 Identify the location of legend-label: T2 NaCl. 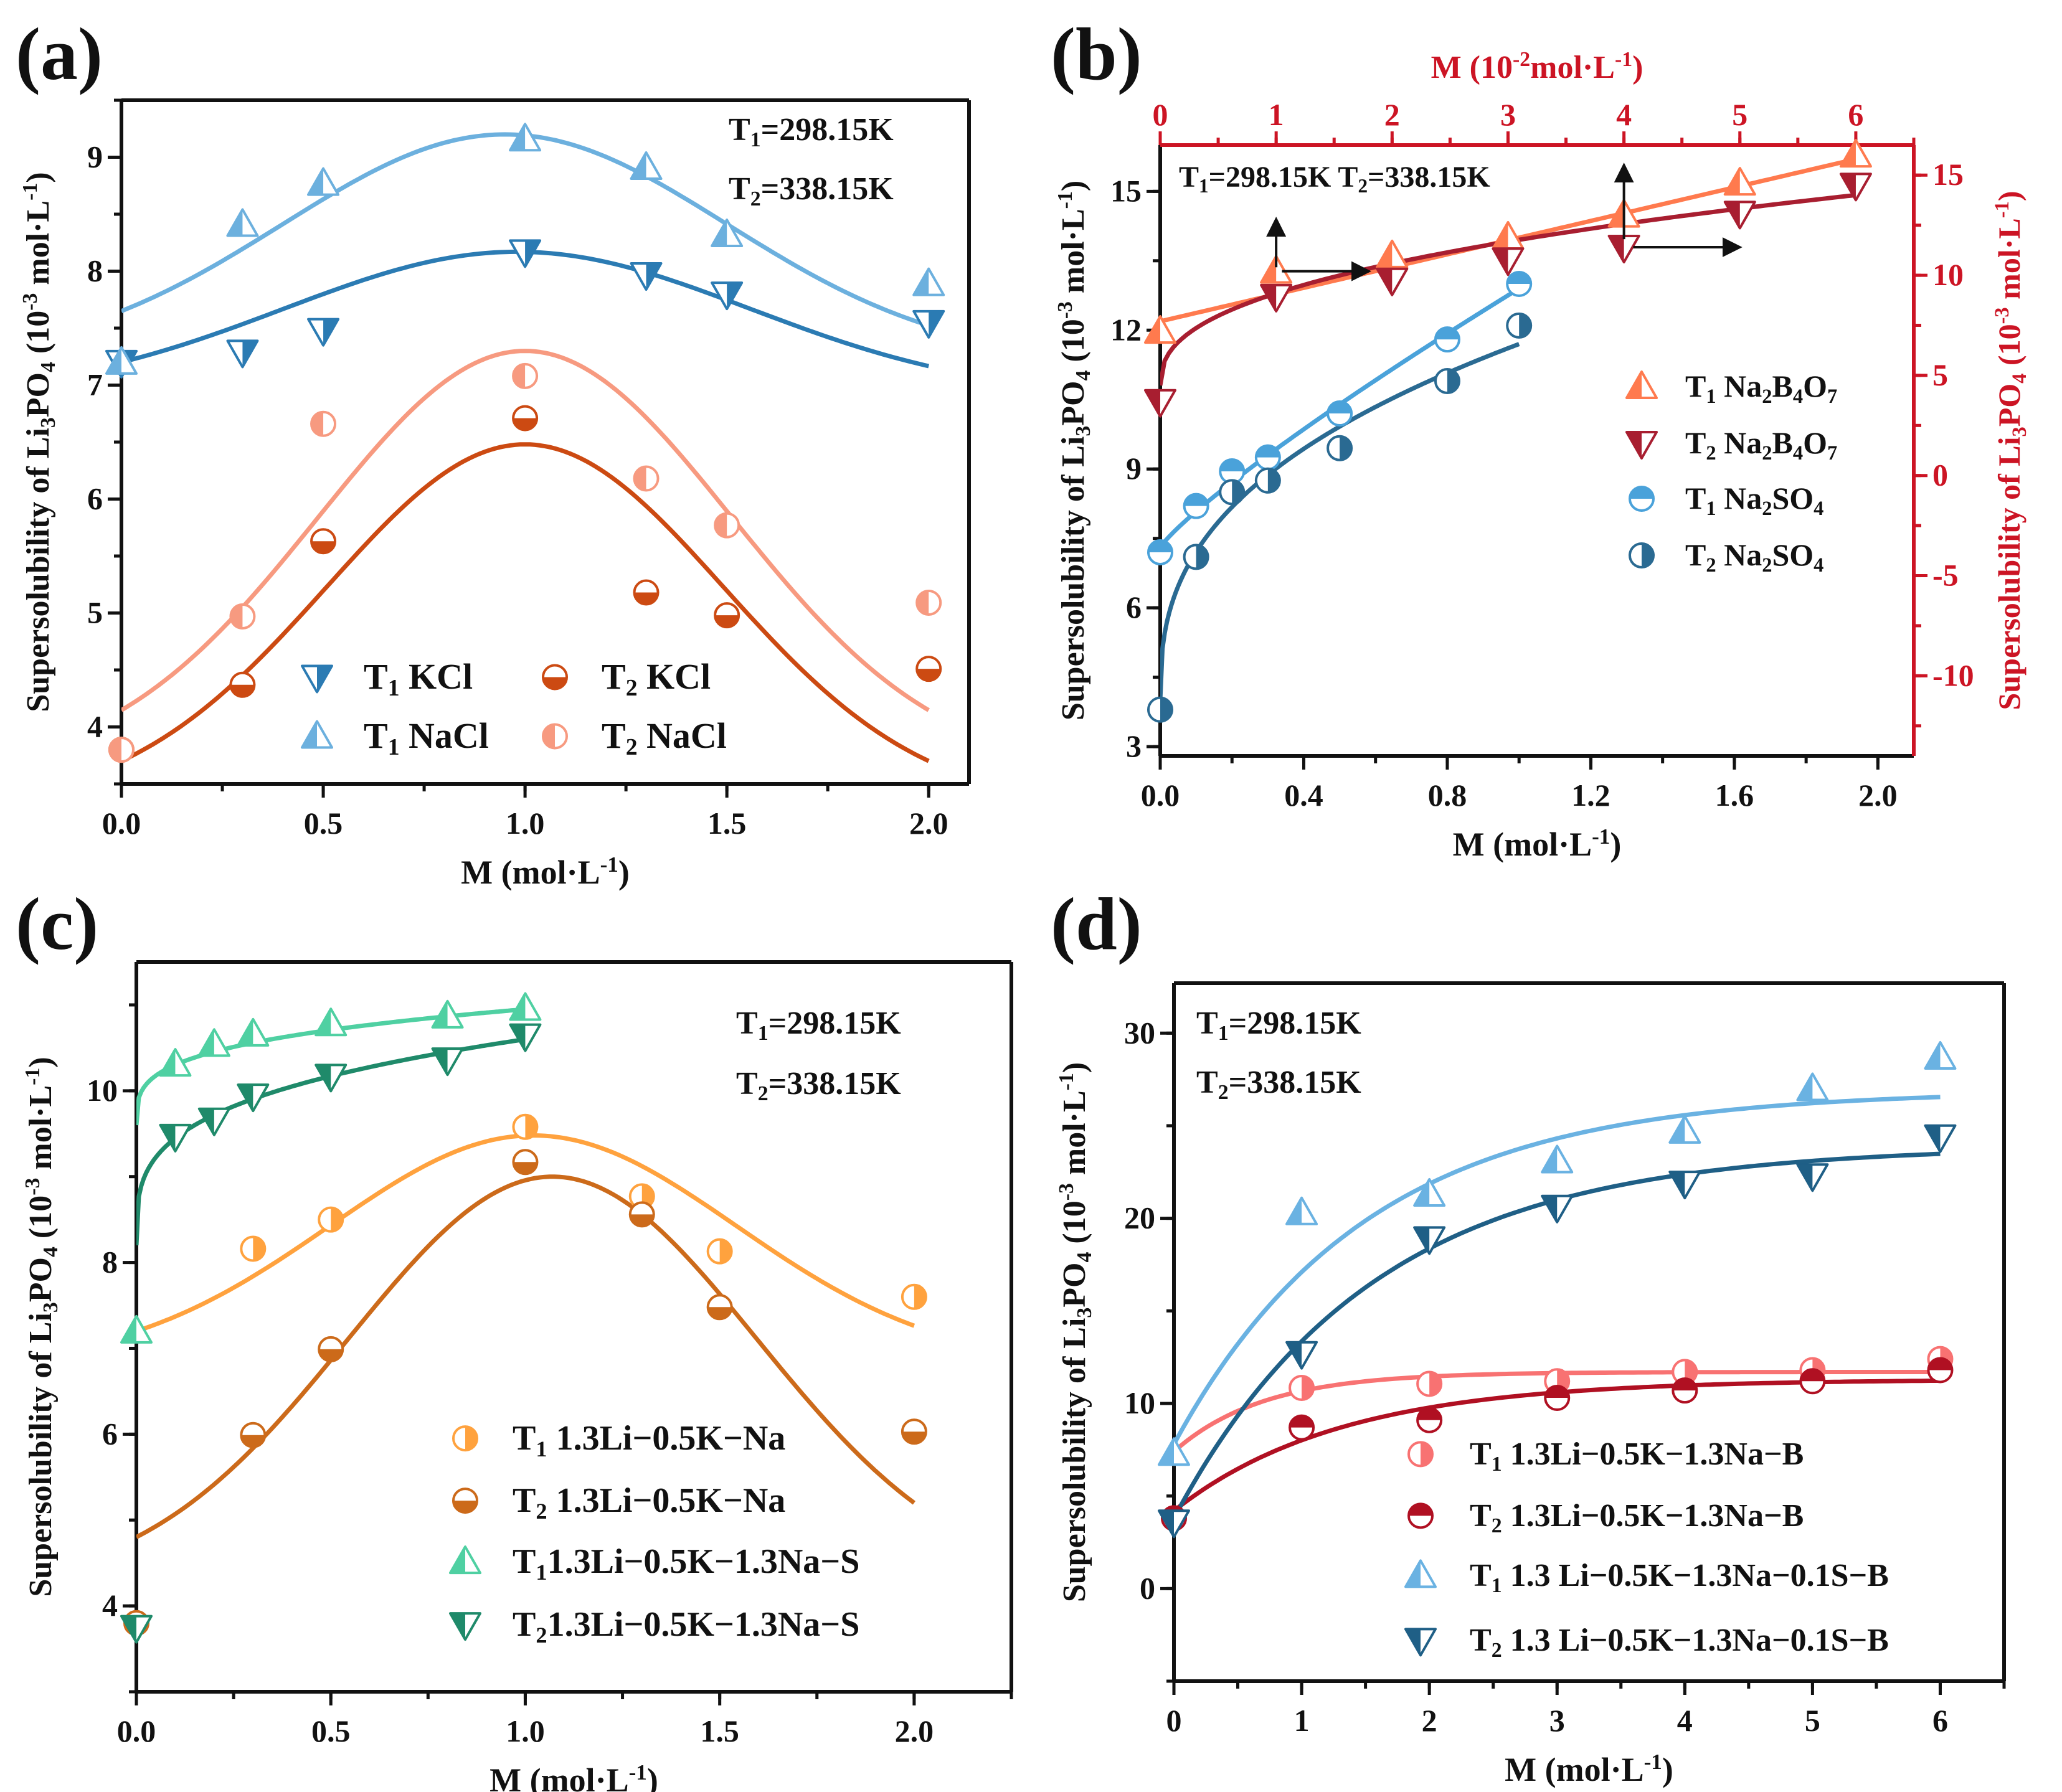
(664, 738).